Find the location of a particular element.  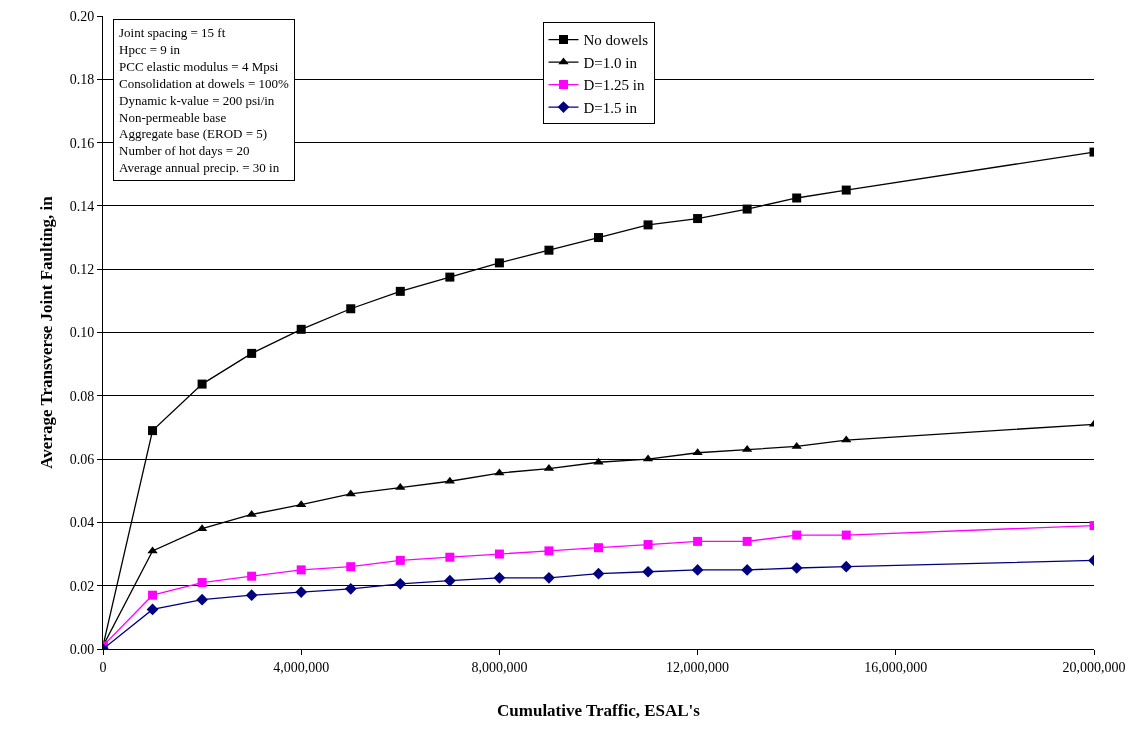

annotation: Aggregate base (EROD = 5) is located at coordinates (193, 134).